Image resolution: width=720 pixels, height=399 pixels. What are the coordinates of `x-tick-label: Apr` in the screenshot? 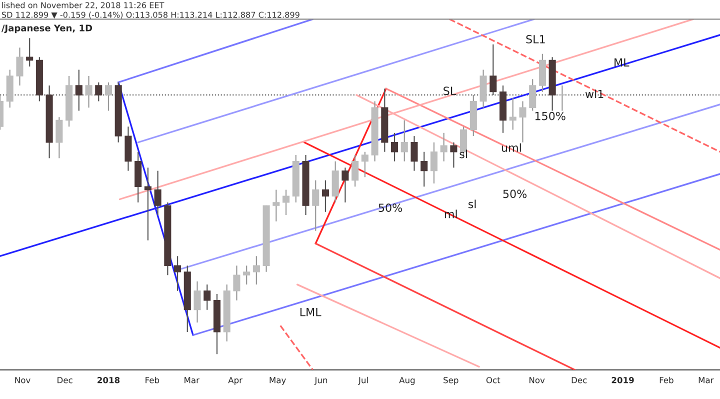 It's located at (235, 381).